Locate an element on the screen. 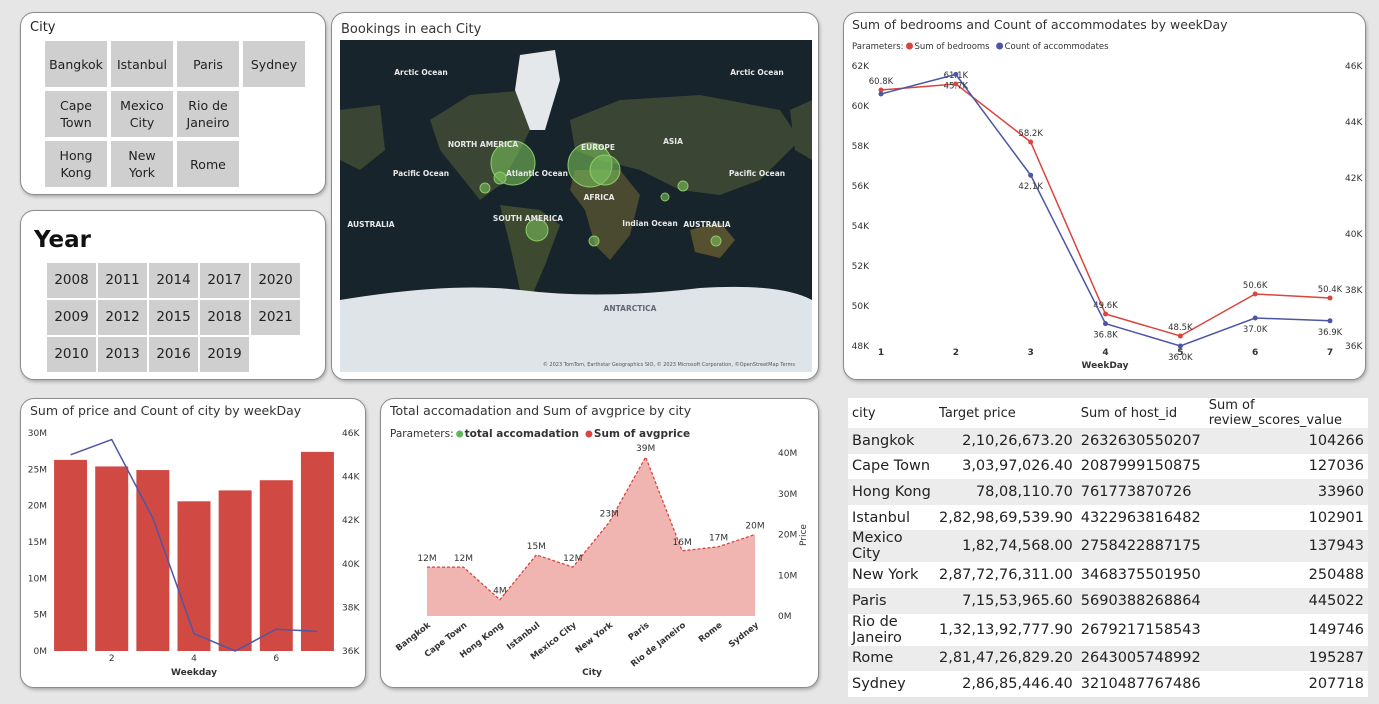 This screenshot has height=704, width=1379. table-cell: 127036 is located at coordinates (1286, 466).